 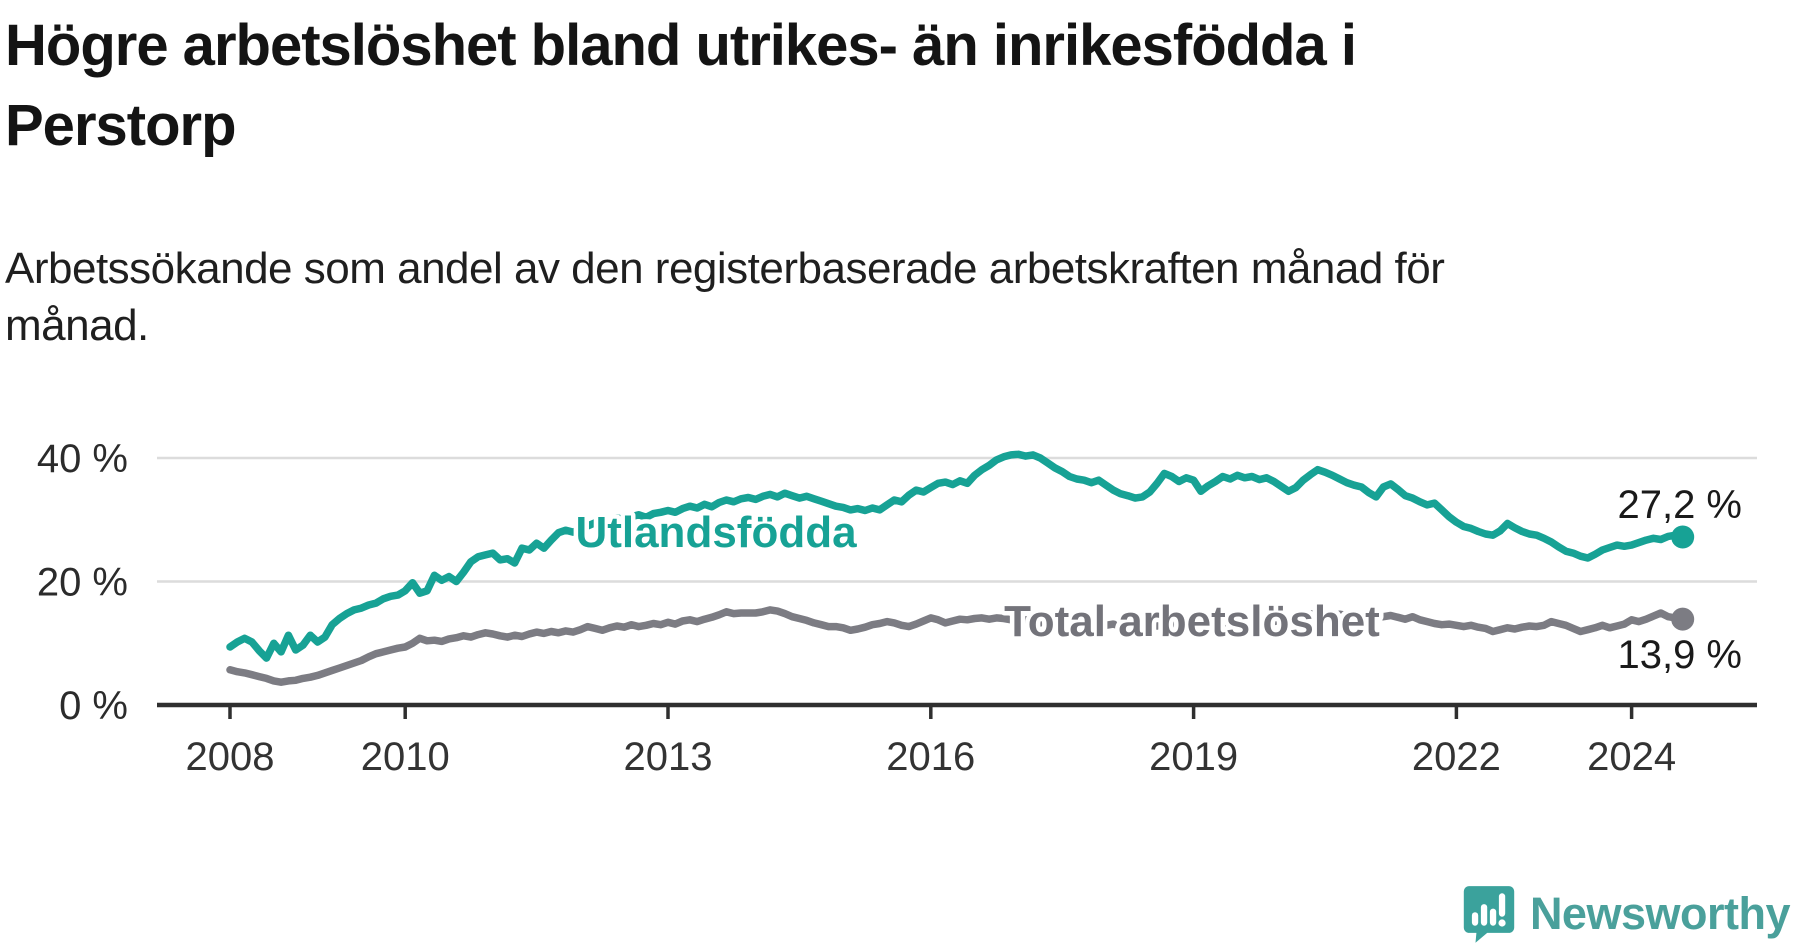 I want to click on exclamation-dot, so click(x=1502, y=923).